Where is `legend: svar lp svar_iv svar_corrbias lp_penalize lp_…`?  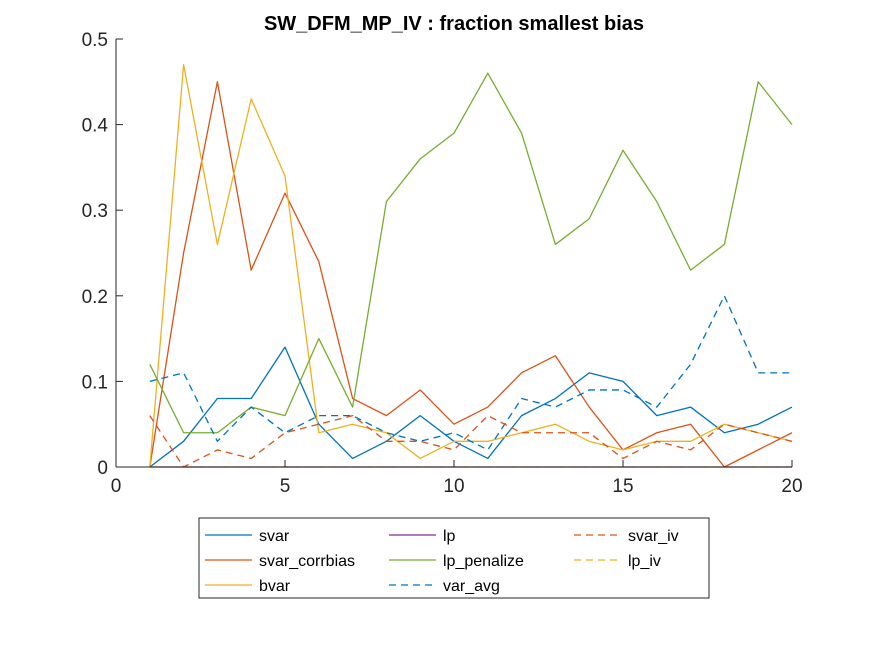 legend: svar lp svar_iv svar_corrbias lp_penalize lp_… is located at coordinates (454, 558).